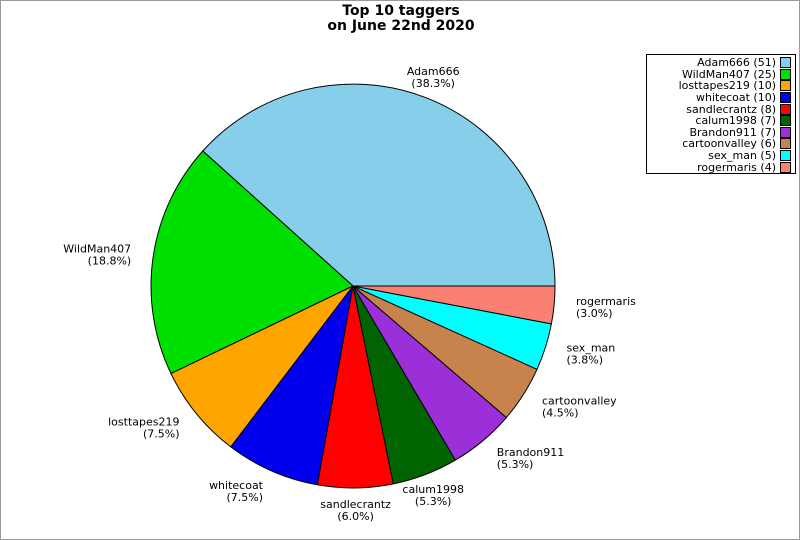 Image resolution: width=800 pixels, height=540 pixels. What do you see at coordinates (433, 495) in the screenshot?
I see `pie-slice-label-calum1998: calum1998 (5.3%)` at bounding box center [433, 495].